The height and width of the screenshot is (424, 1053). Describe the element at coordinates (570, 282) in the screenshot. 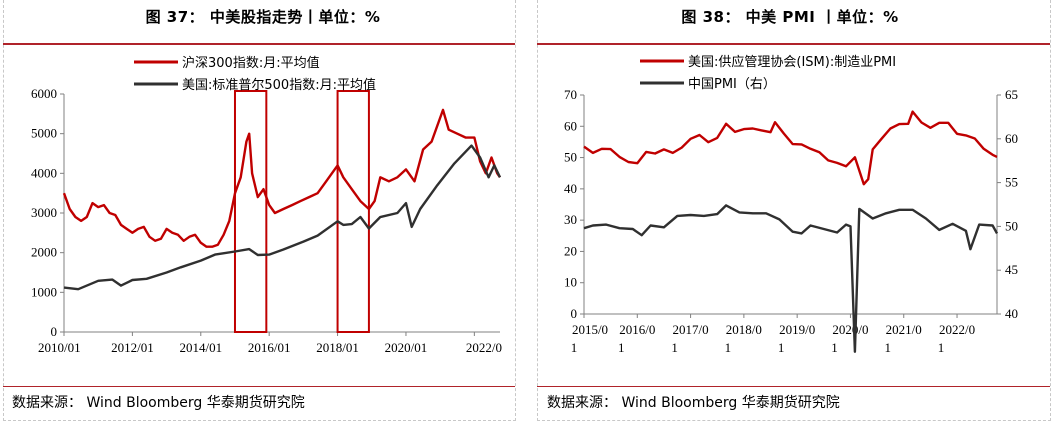

I see `y-left-tick-label: 10` at that location.